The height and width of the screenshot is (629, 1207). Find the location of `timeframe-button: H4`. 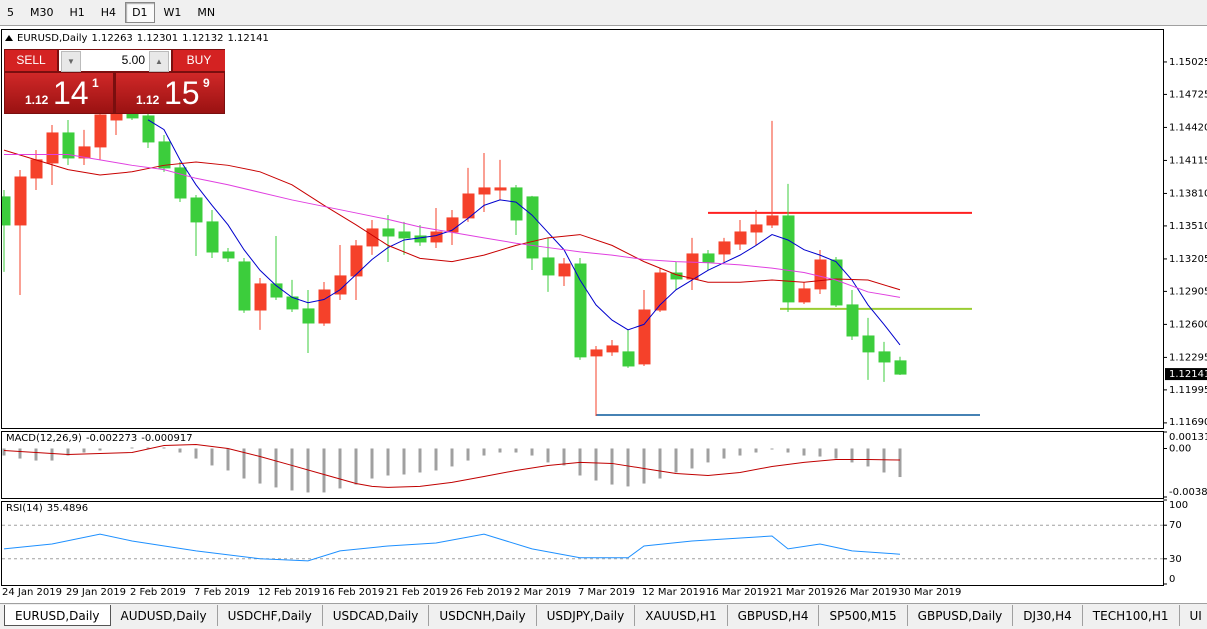

timeframe-button: H4 is located at coordinates (108, 12).